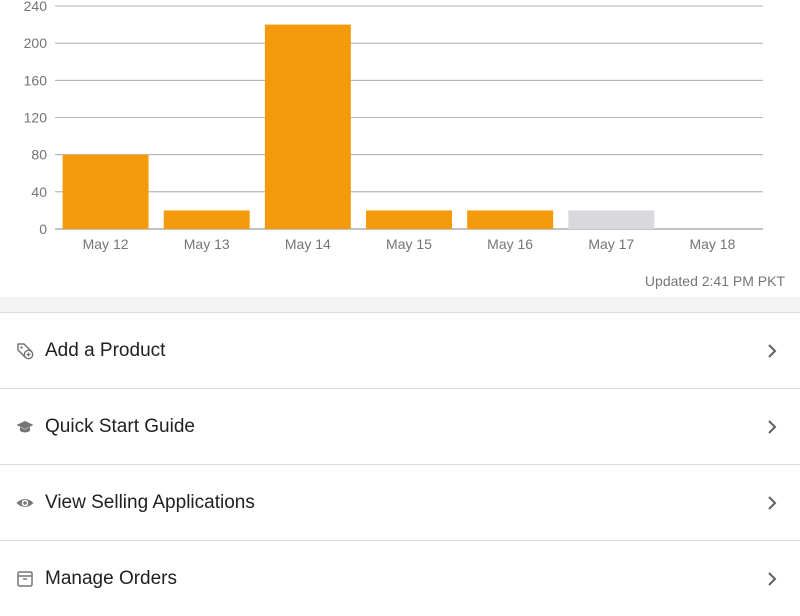 Image resolution: width=800 pixels, height=616 pixels. Describe the element at coordinates (106, 244) in the screenshot. I see `x-tick-label: May 12` at that location.